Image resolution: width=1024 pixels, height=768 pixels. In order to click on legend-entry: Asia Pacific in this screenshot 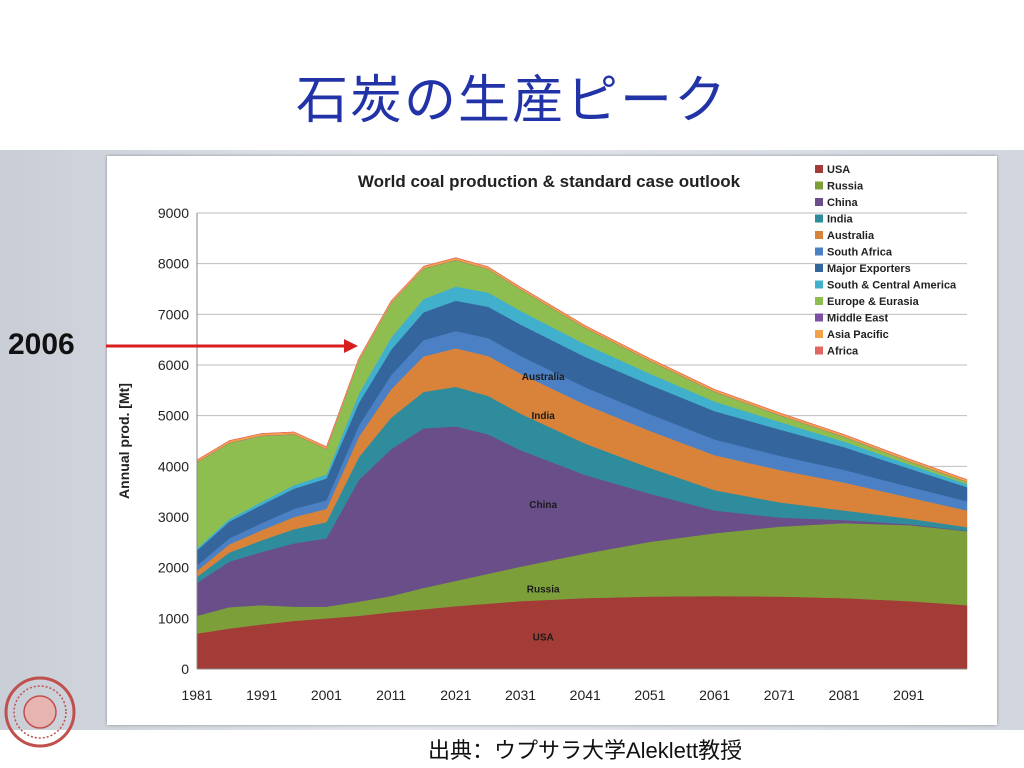, I will do `click(858, 335)`.